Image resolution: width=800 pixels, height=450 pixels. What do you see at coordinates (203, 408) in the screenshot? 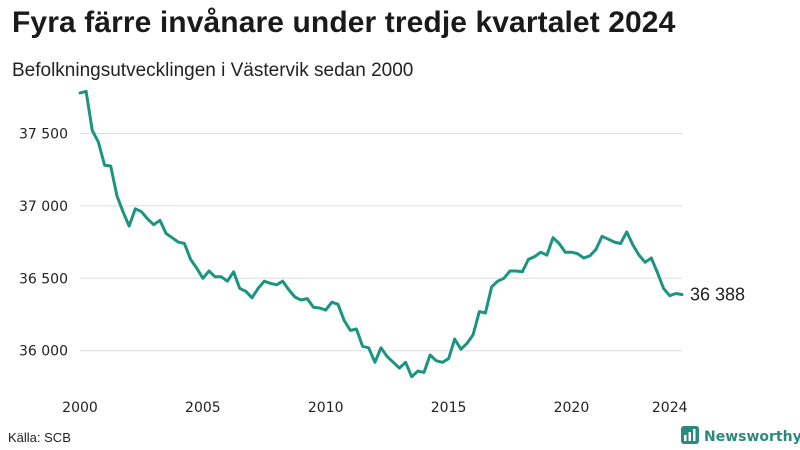
I see `x-tick-label: 2005` at bounding box center [203, 408].